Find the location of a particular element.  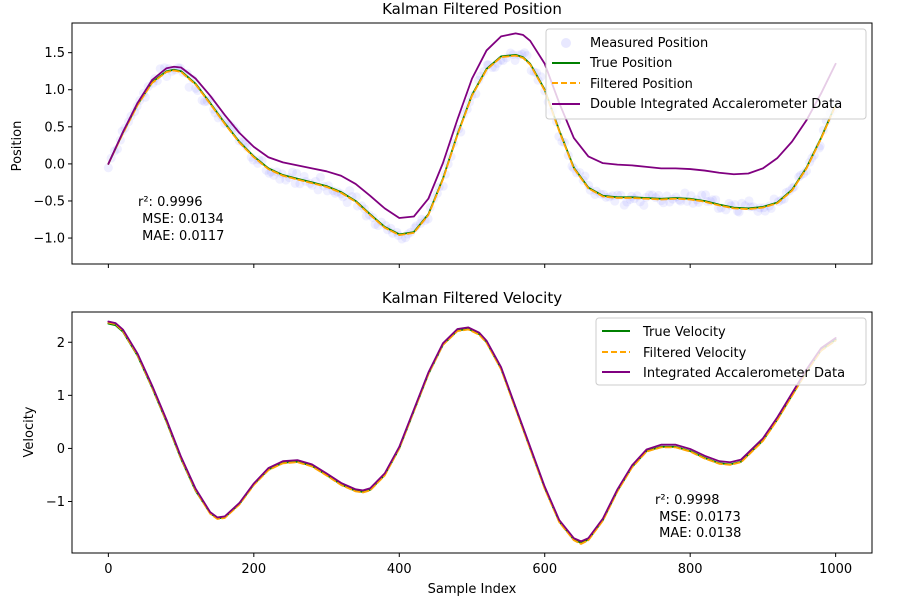

position-legend-box is located at coordinates (706, 74).